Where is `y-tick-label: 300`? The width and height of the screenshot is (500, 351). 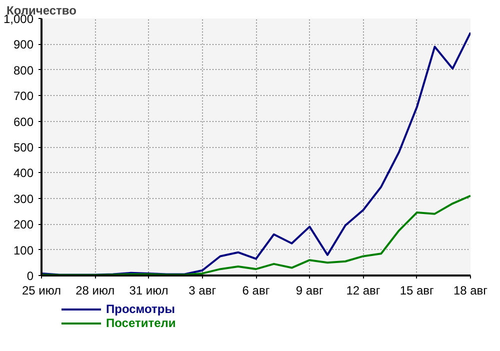 y-tick-label: 300 is located at coordinates (23, 199).